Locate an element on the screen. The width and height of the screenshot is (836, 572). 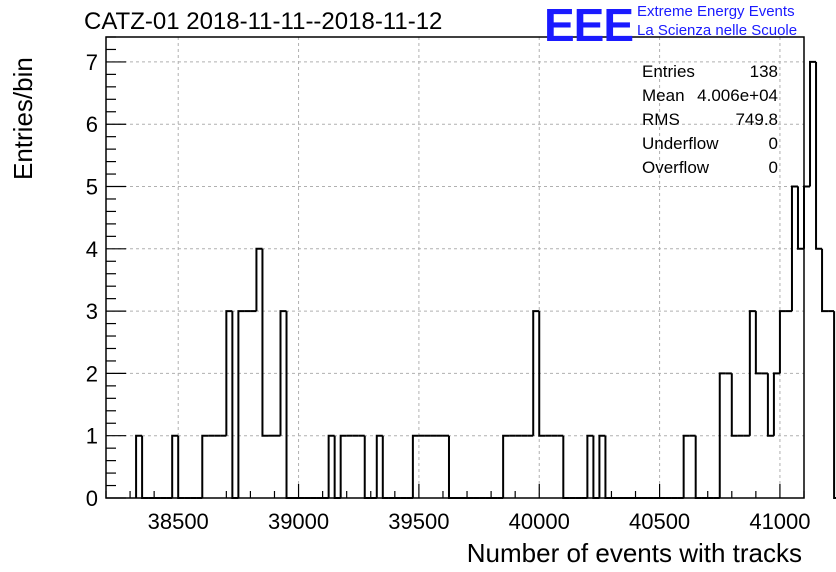
stat-value: 4.006e+04 is located at coordinates (737, 95).